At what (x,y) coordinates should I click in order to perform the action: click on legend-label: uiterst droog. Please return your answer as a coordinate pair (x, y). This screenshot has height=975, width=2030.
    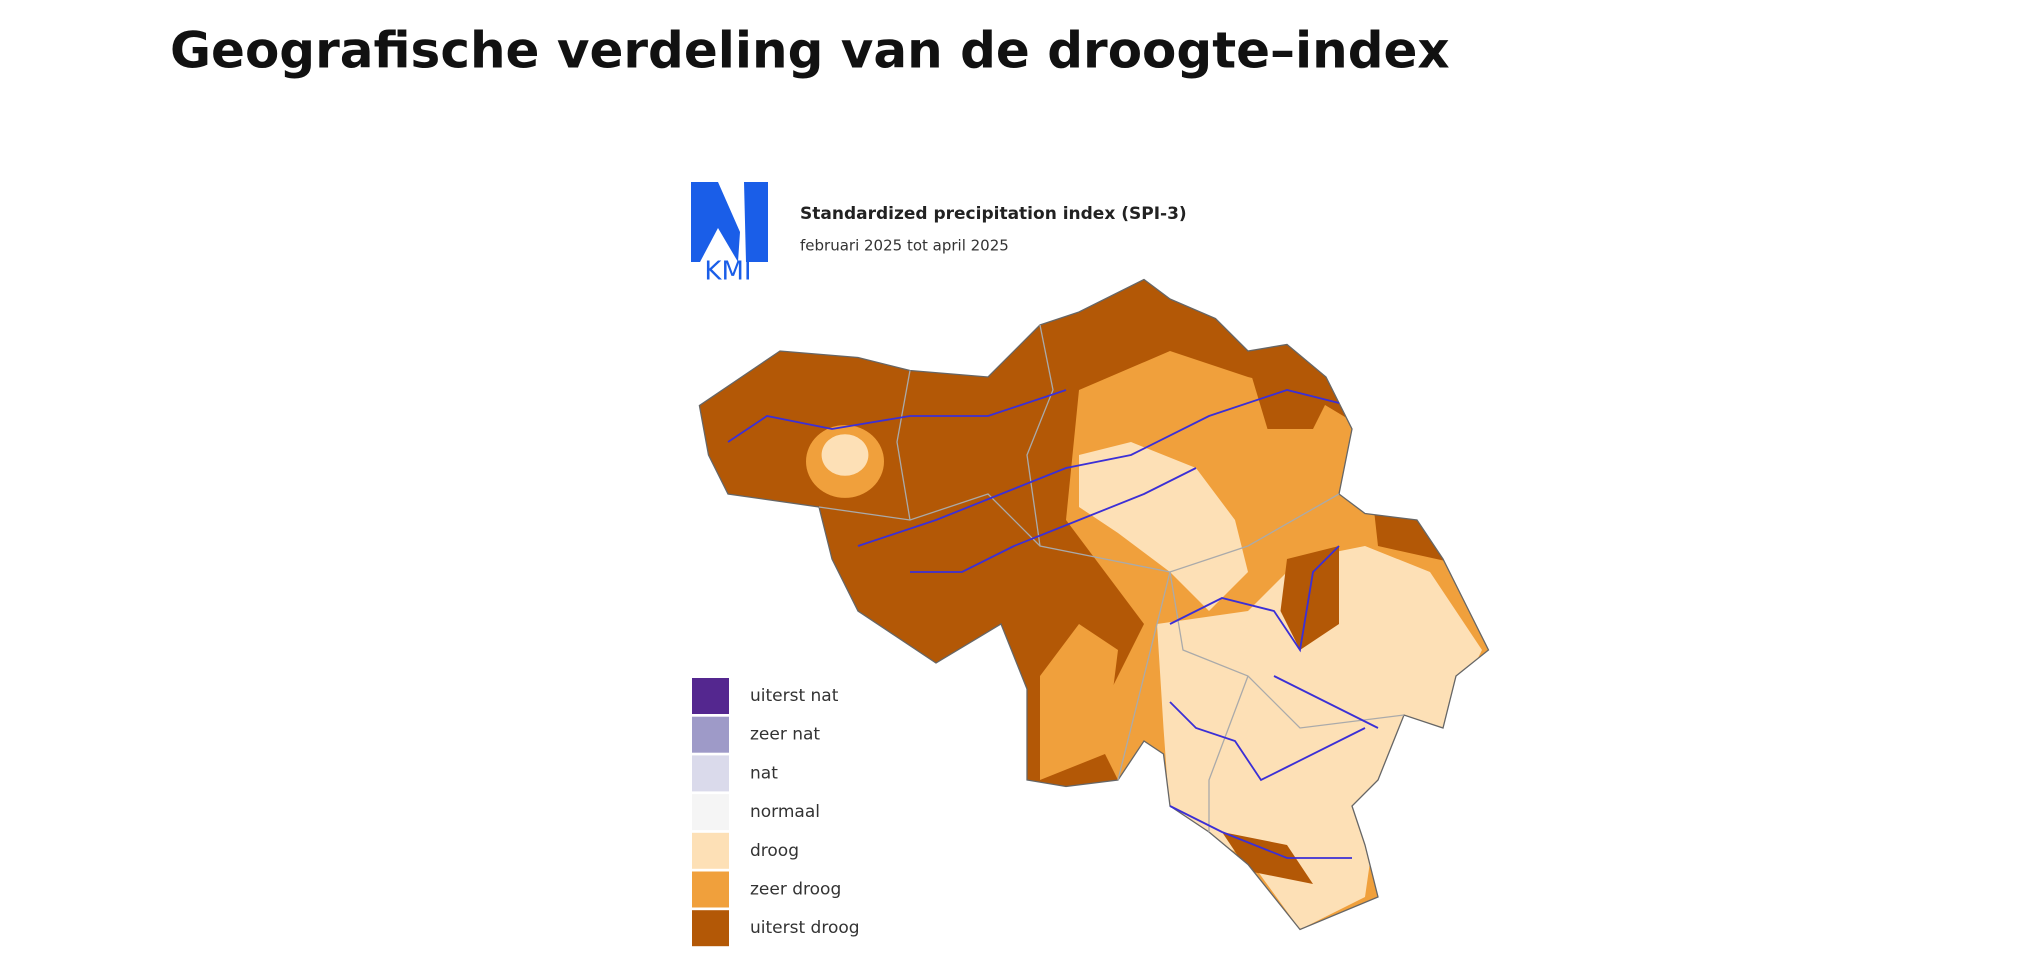
    Looking at the image, I should click on (805, 928).